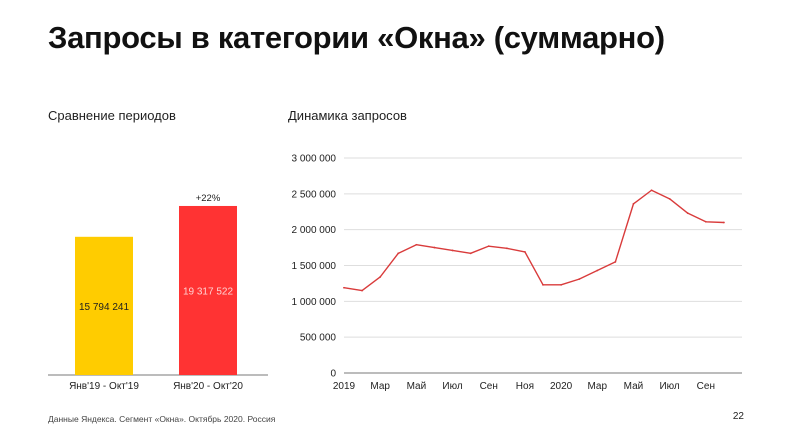 This screenshot has height=440, width=792. Describe the element at coordinates (104, 386) in the screenshot. I see `bar-category-label-1: Янв'19 - Окт'19` at that location.